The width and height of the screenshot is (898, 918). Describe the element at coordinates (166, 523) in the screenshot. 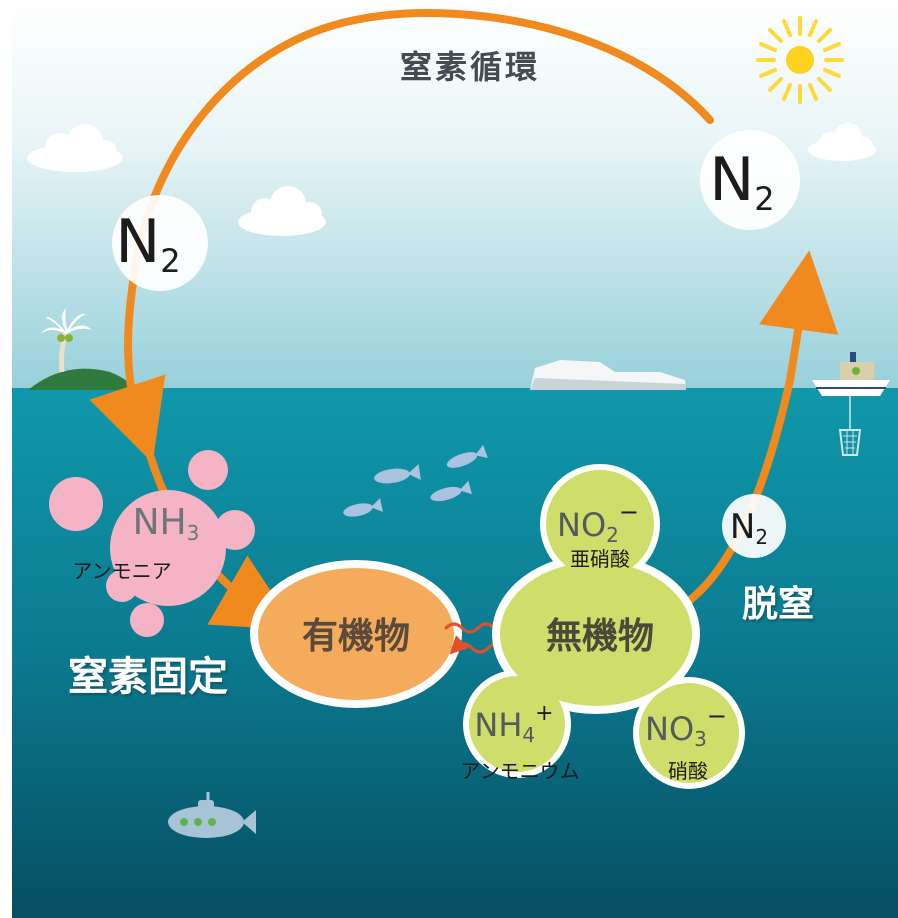

I see `nh3-label: NH3` at that location.